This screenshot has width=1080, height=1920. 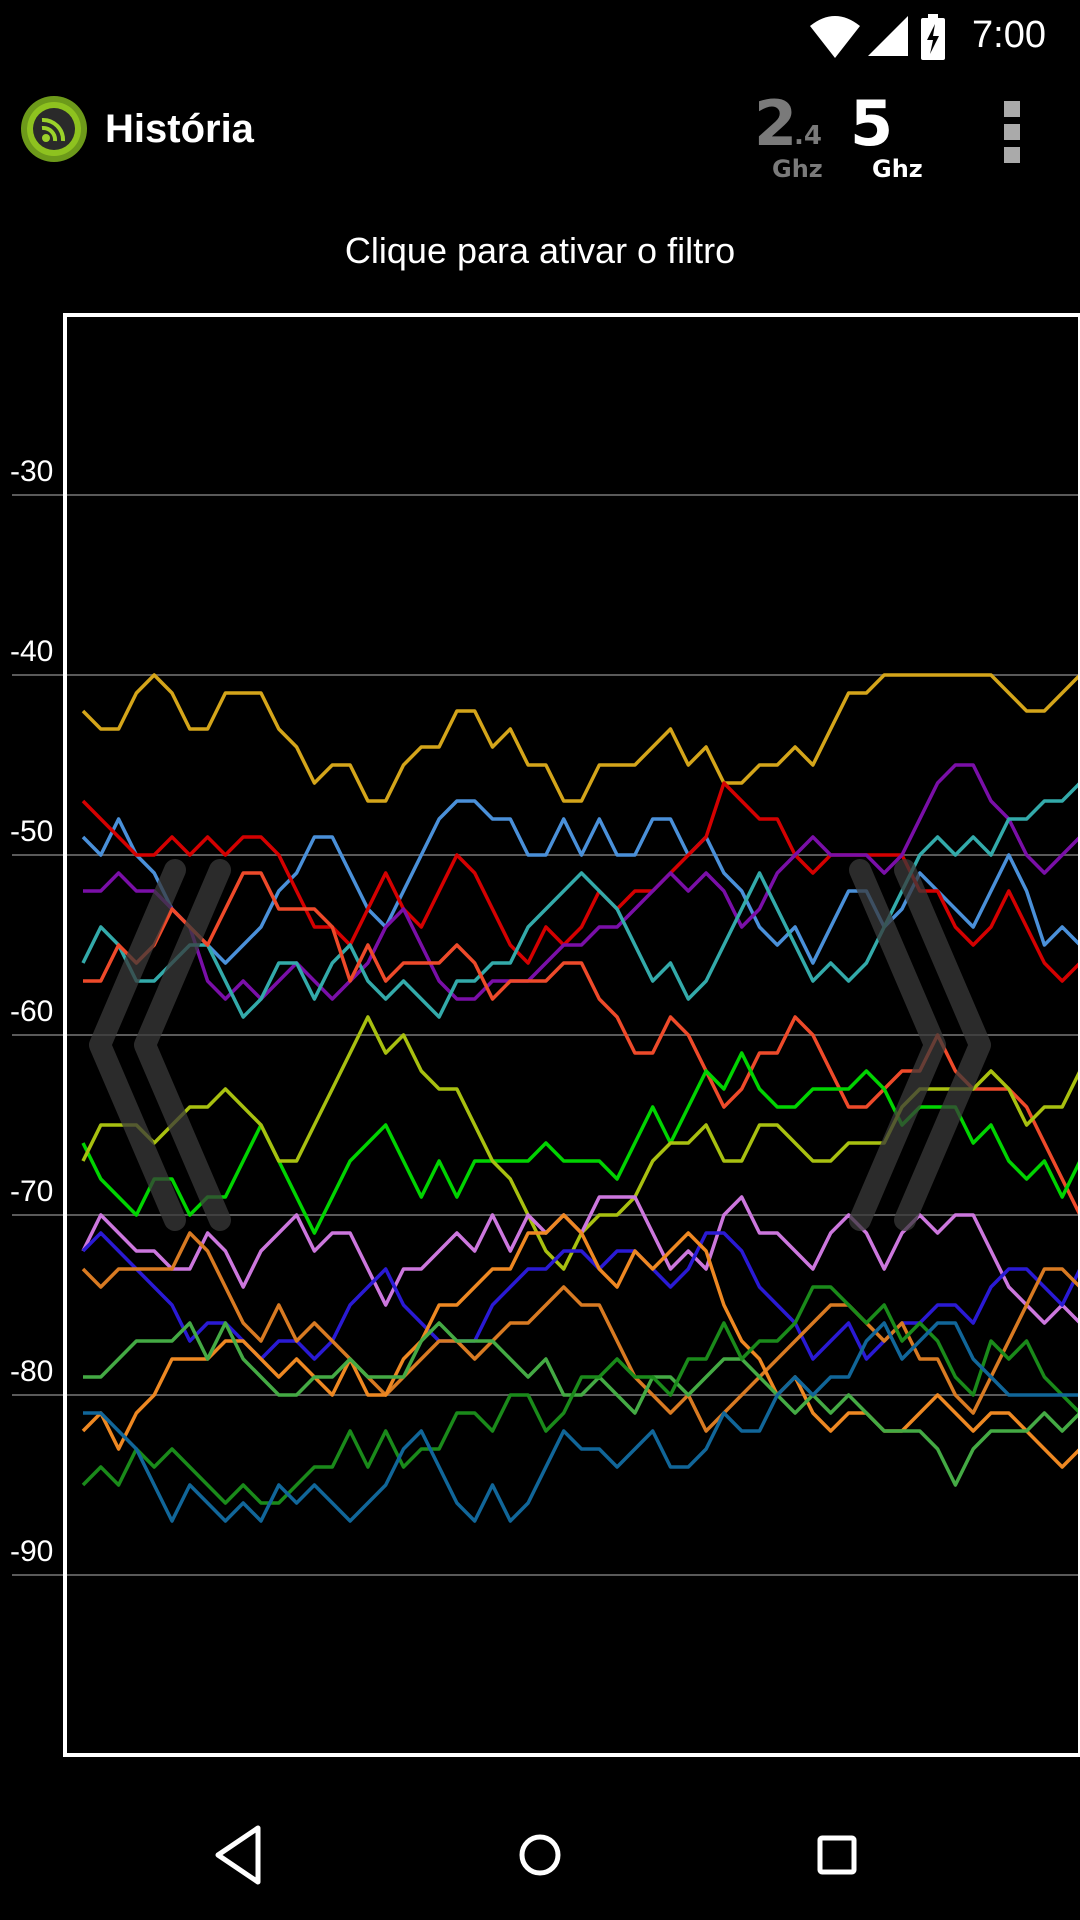 What do you see at coordinates (897, 169) in the screenshot?
I see `band-5ghz-unit: Ghz` at bounding box center [897, 169].